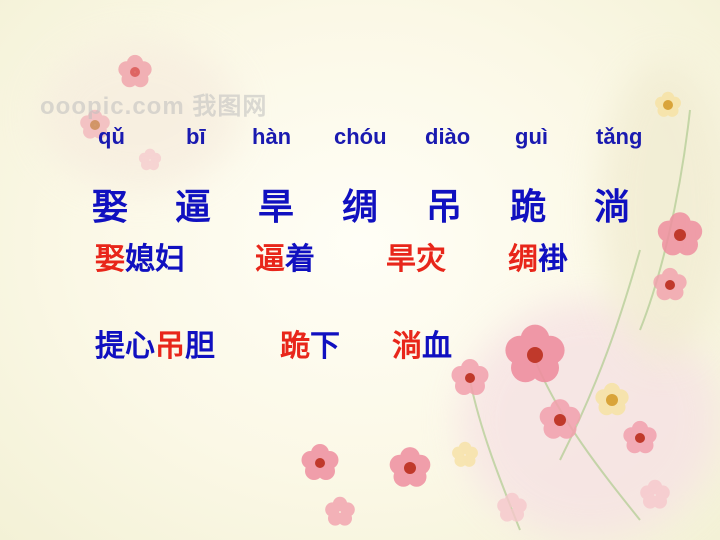 The width and height of the screenshot is (720, 540). What do you see at coordinates (553, 259) in the screenshot?
I see `word-rest: 褂` at bounding box center [553, 259].